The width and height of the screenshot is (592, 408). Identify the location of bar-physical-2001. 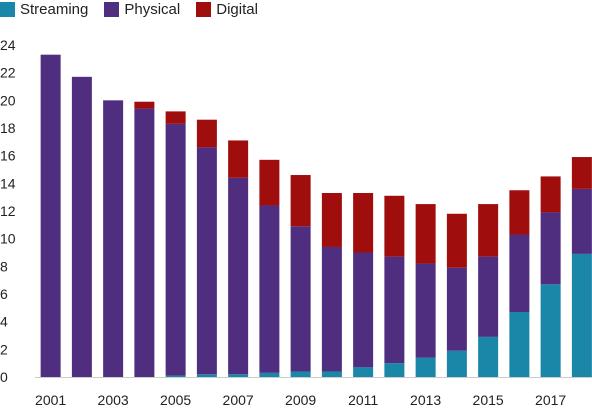
(50, 216).